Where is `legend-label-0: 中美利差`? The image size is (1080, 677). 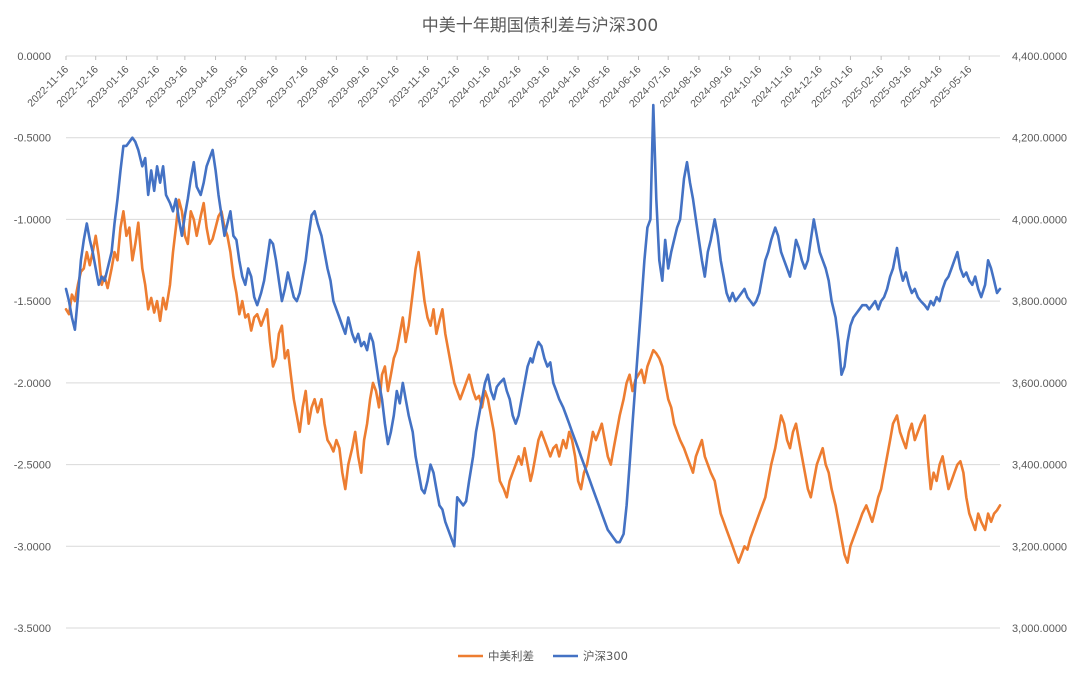
legend-label-0: 中美利差 is located at coordinates (511, 656).